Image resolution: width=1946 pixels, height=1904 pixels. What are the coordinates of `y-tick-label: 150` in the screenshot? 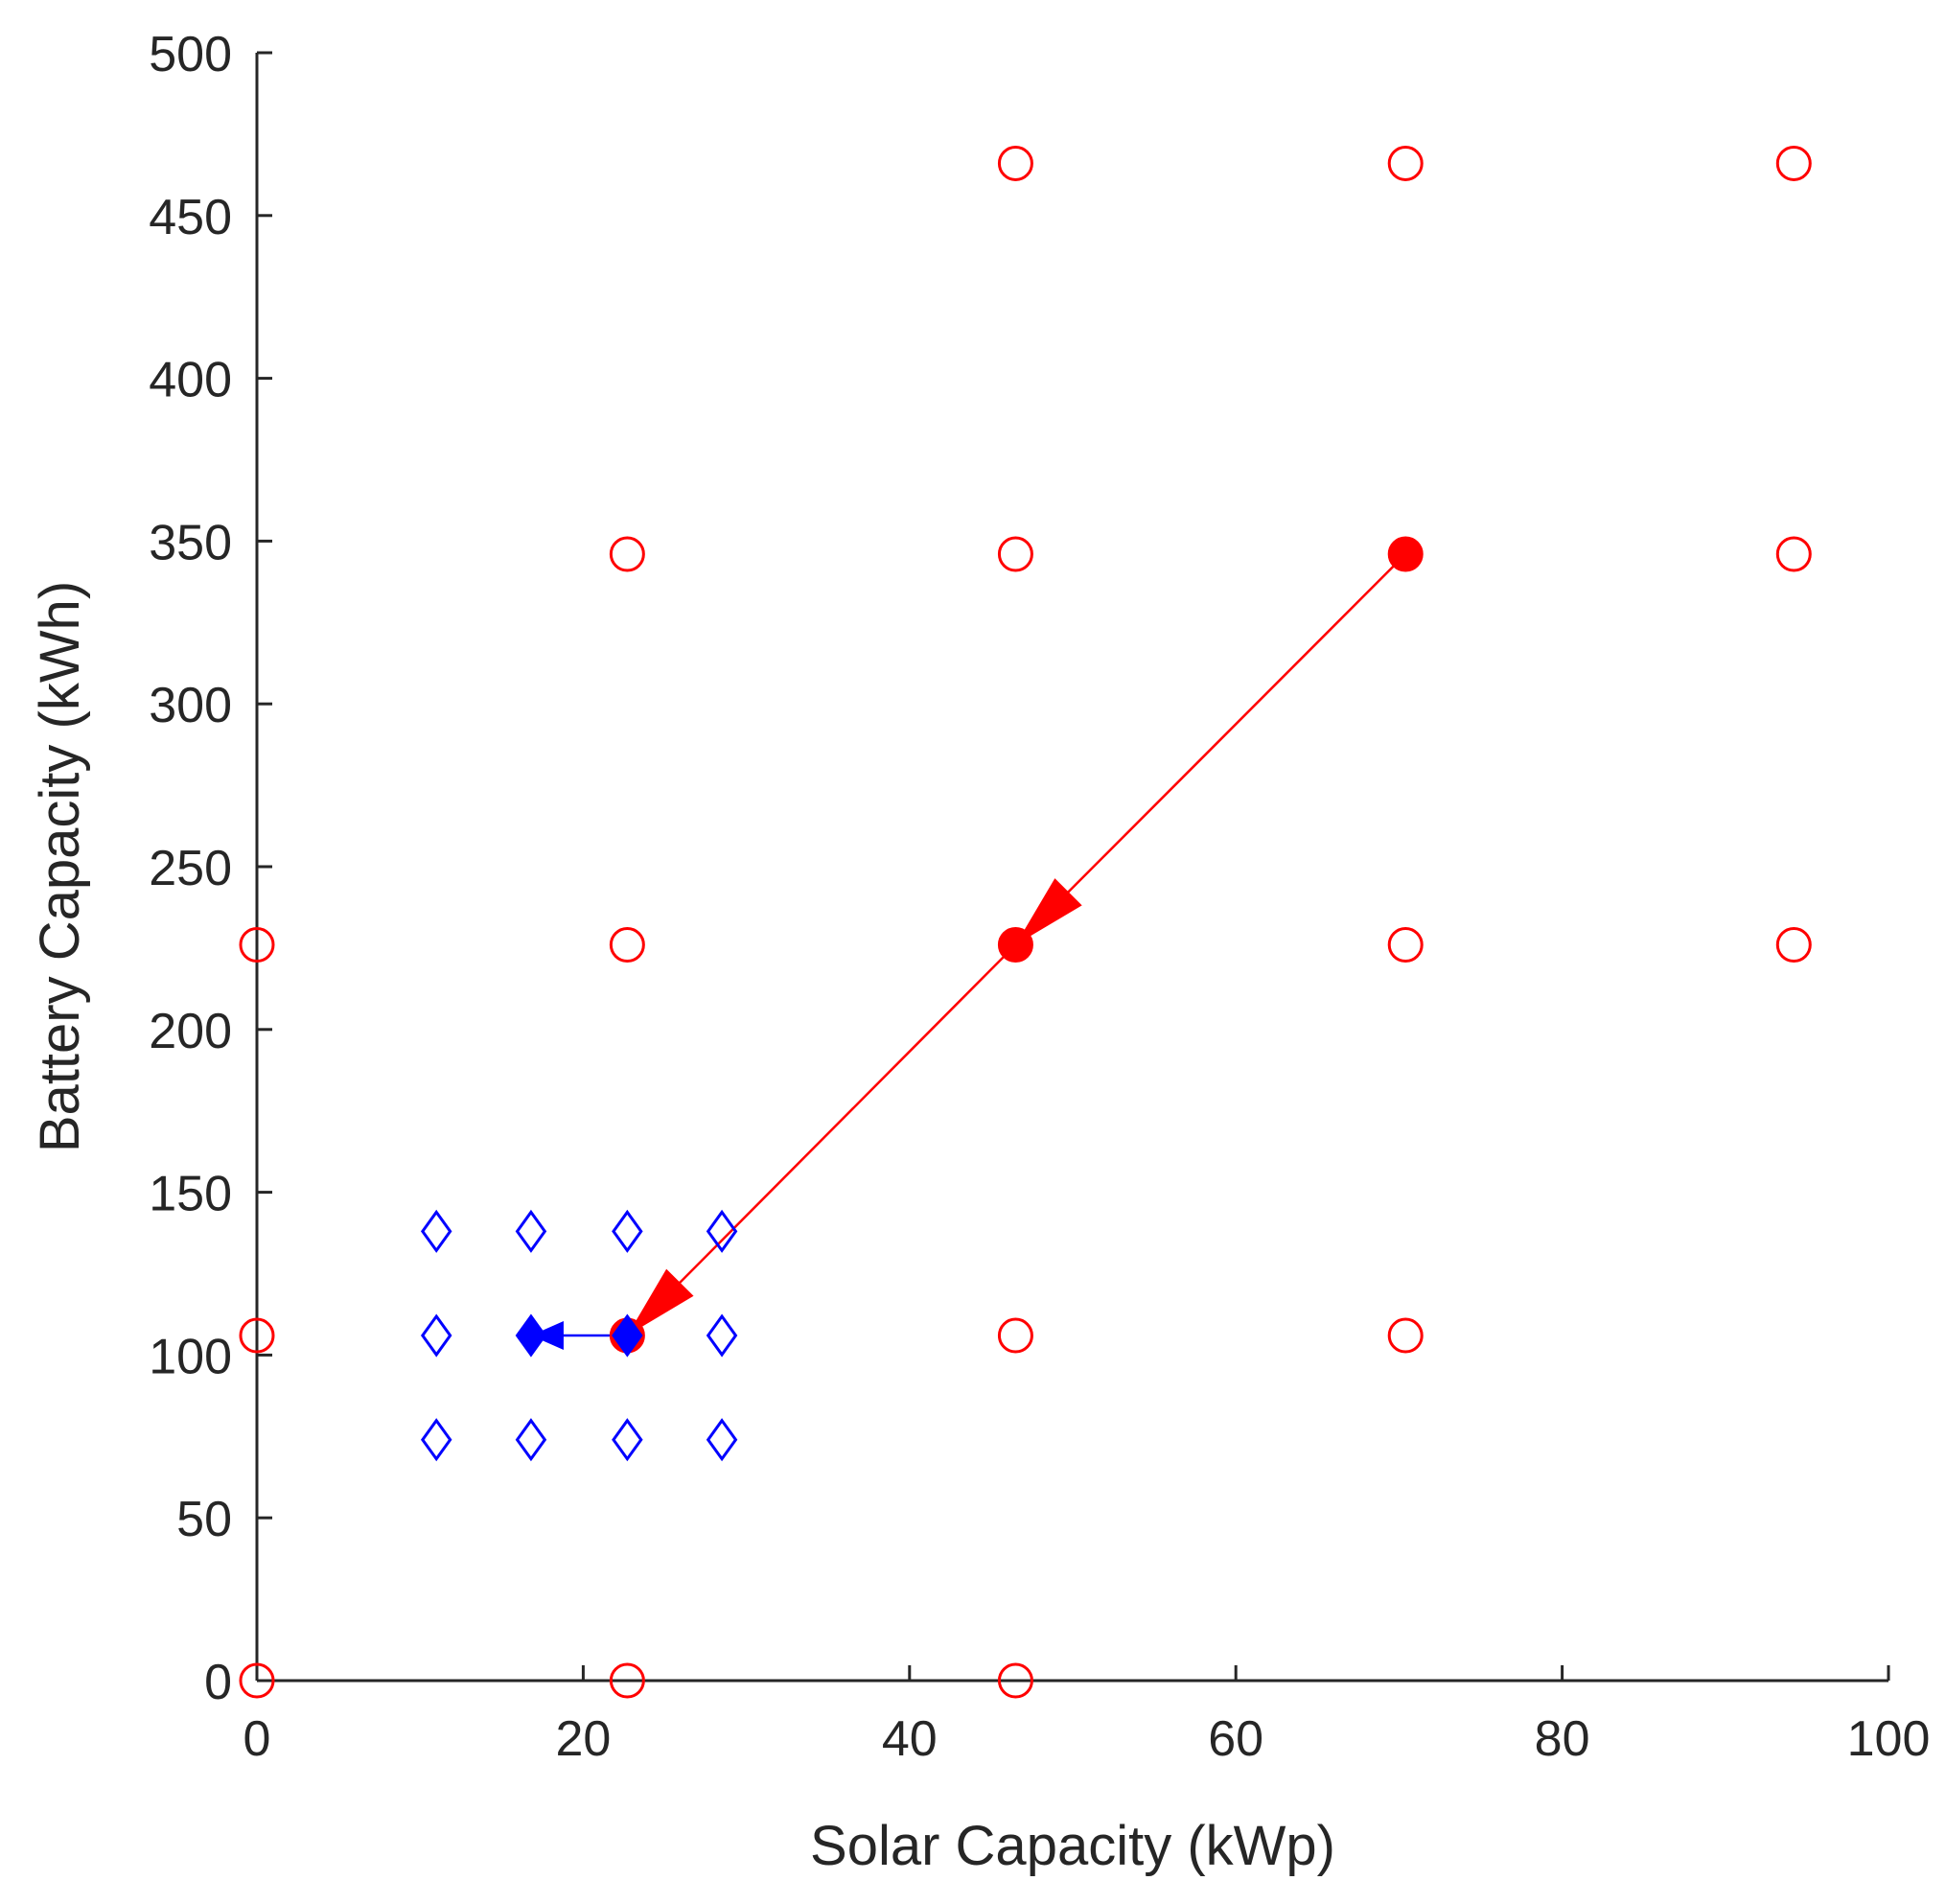 It's located at (190, 1195).